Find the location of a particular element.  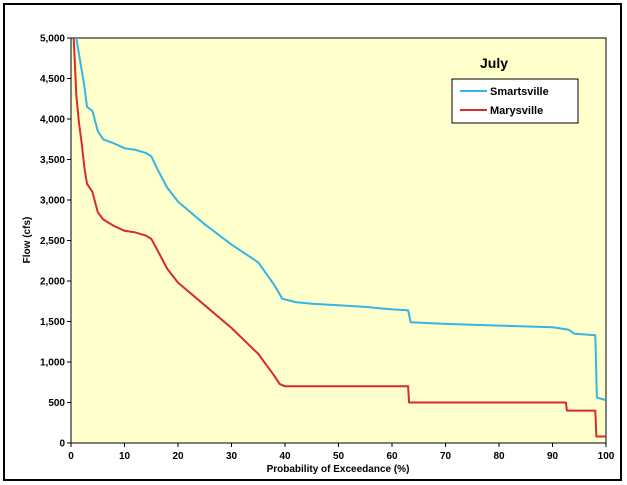

x-tick-label: 0 is located at coordinates (71, 456).